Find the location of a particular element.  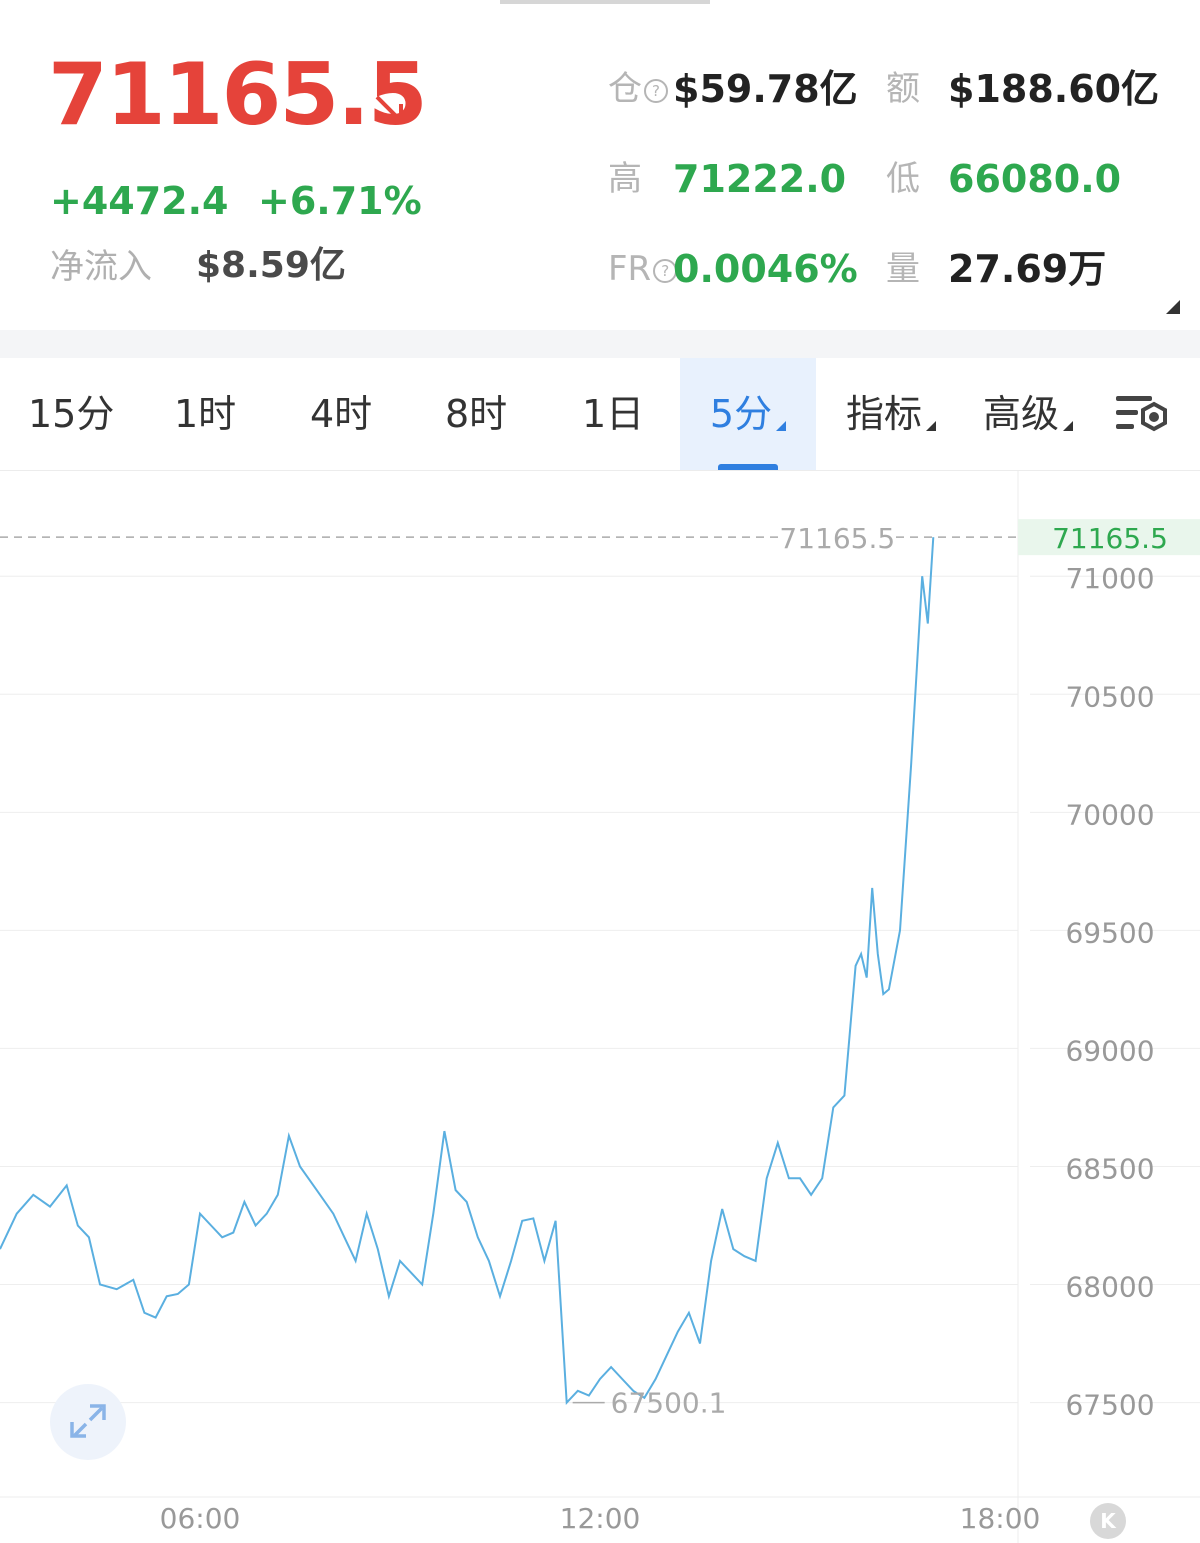

tab-label: 8时 is located at coordinates (476, 414).